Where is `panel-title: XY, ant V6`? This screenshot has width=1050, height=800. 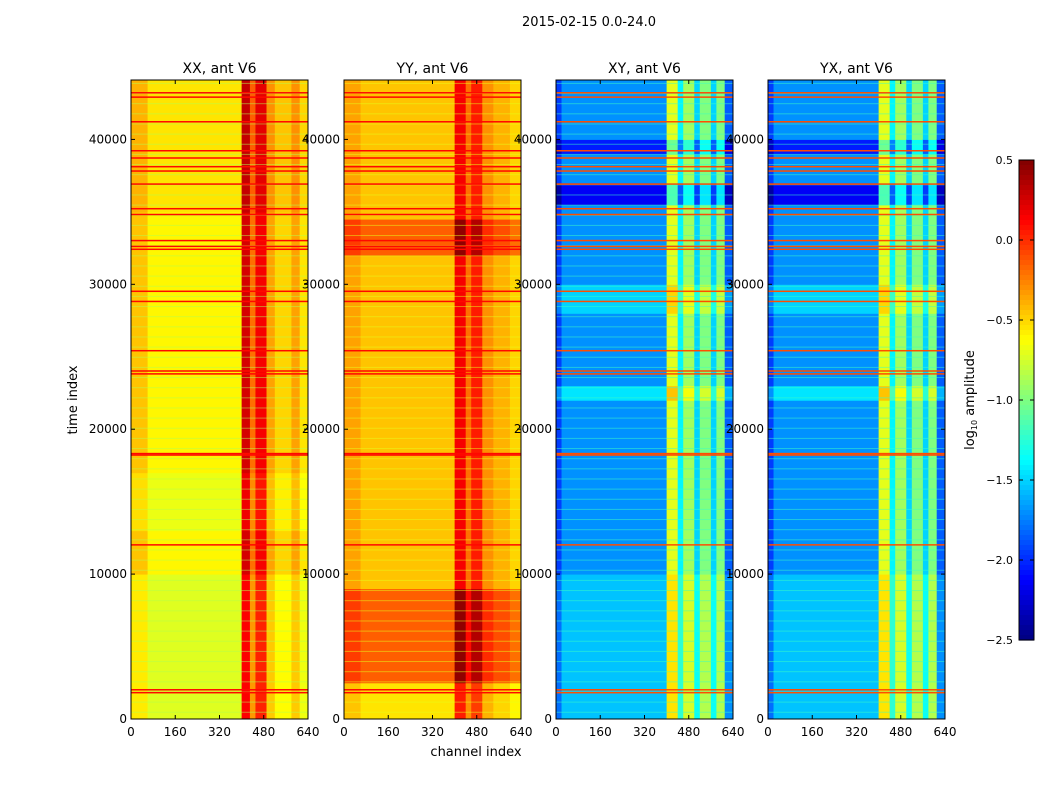
panel-title: XY, ant V6 is located at coordinates (644, 69).